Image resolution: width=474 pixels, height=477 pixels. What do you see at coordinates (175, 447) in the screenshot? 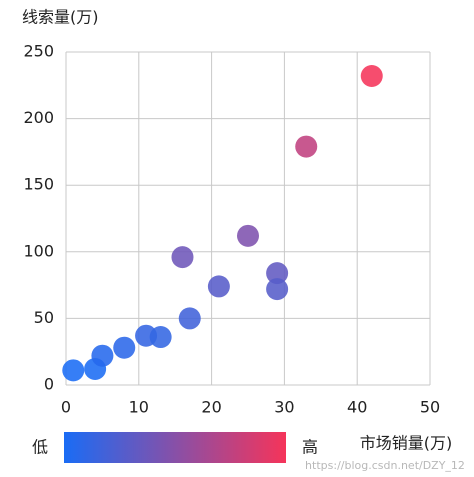
I see `color-bar` at bounding box center [175, 447].